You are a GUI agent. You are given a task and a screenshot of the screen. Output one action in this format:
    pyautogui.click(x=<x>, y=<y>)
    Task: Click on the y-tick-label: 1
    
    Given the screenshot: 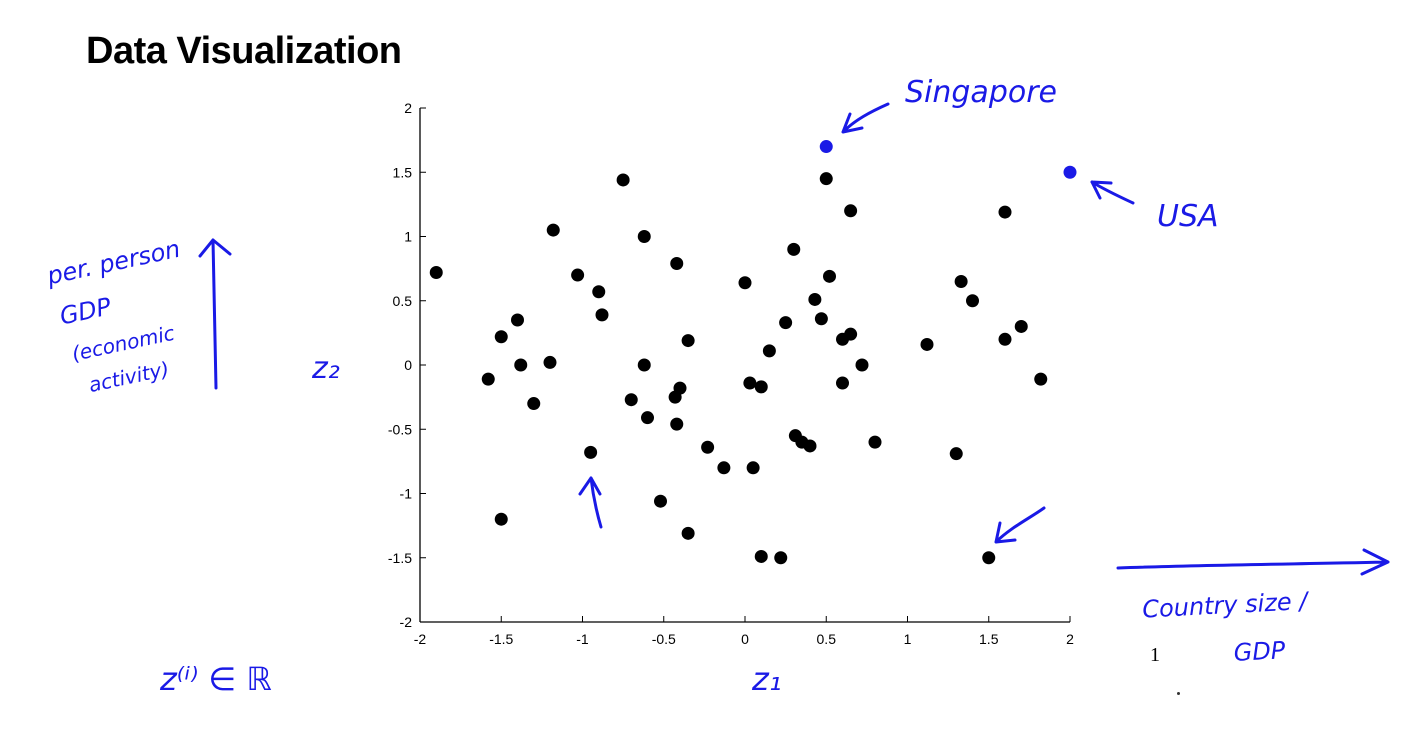 What is the action you would take?
    pyautogui.click(x=408, y=237)
    